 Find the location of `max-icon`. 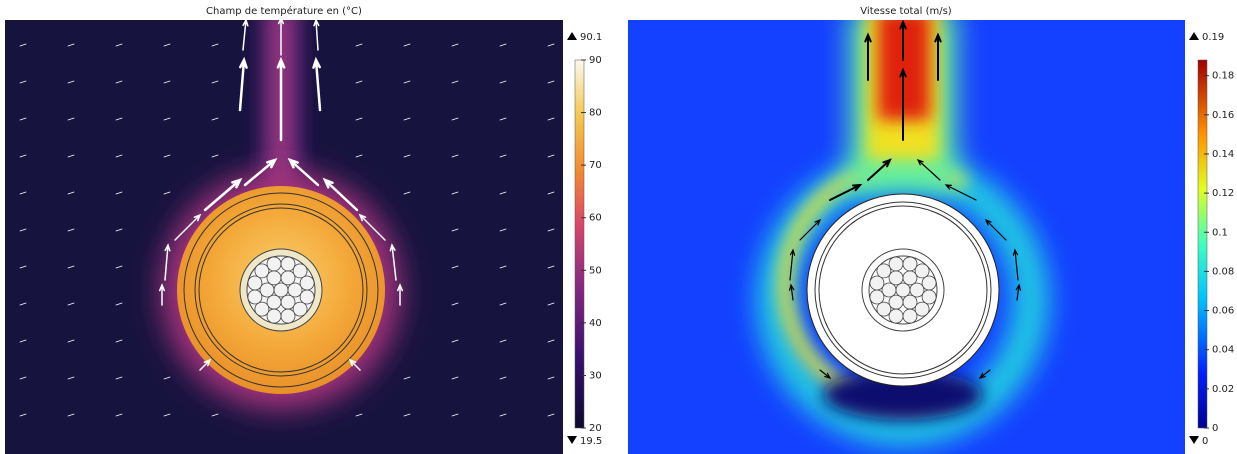

max-icon is located at coordinates (572, 36).